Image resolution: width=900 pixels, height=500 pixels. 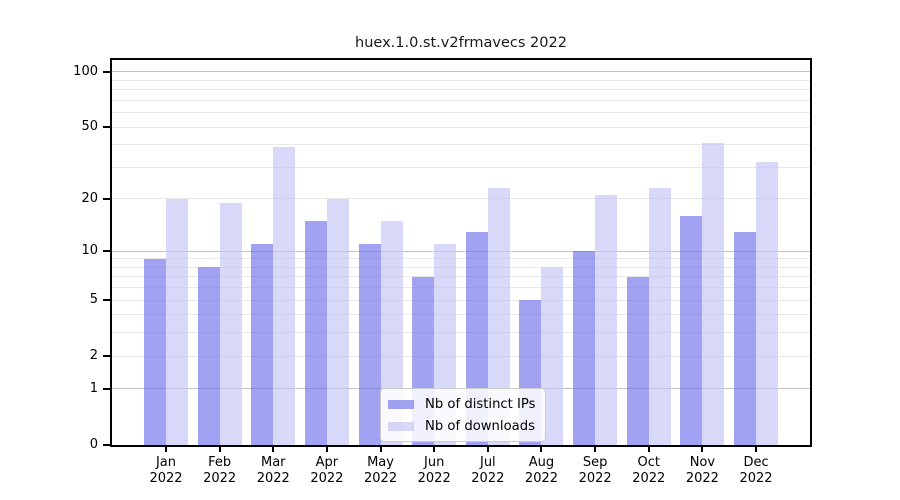 What do you see at coordinates (326, 449) in the screenshot?
I see `x-tick-mark-apr` at bounding box center [326, 449].